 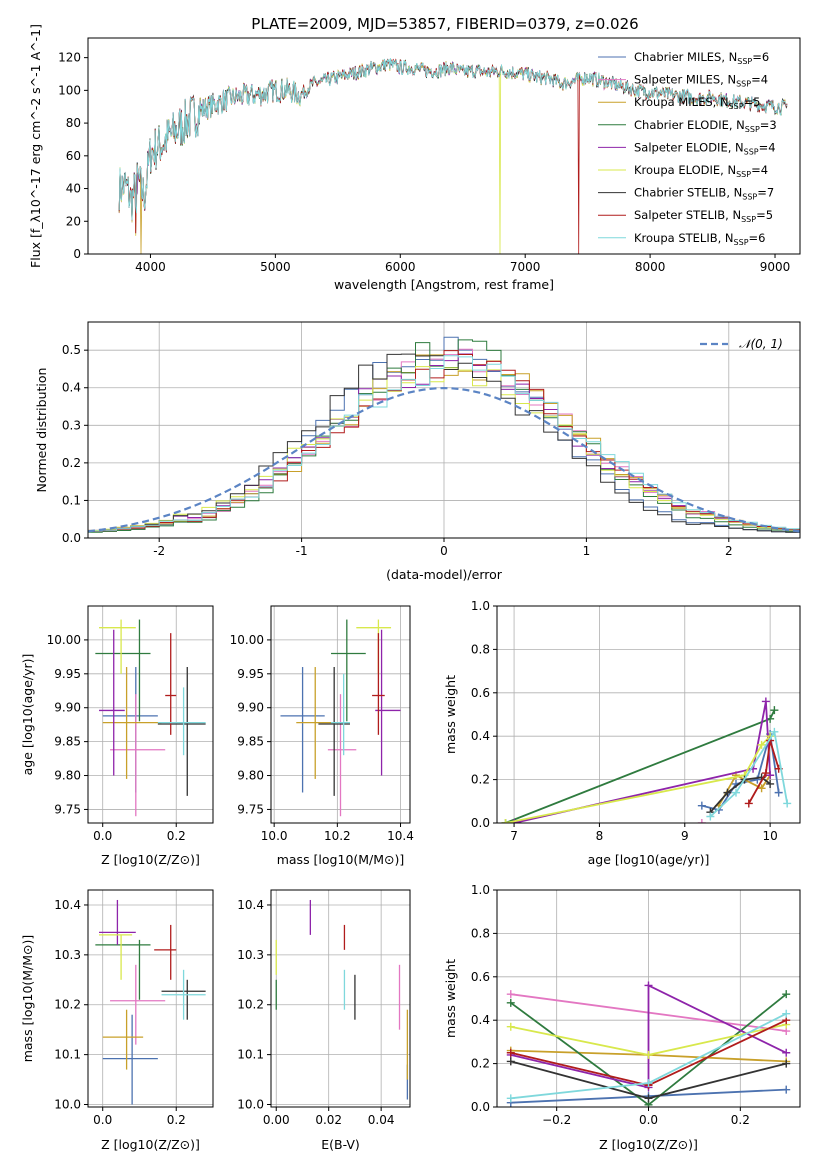 What do you see at coordinates (729, 551) in the screenshot?
I see `x-tick-label: 2` at bounding box center [729, 551].